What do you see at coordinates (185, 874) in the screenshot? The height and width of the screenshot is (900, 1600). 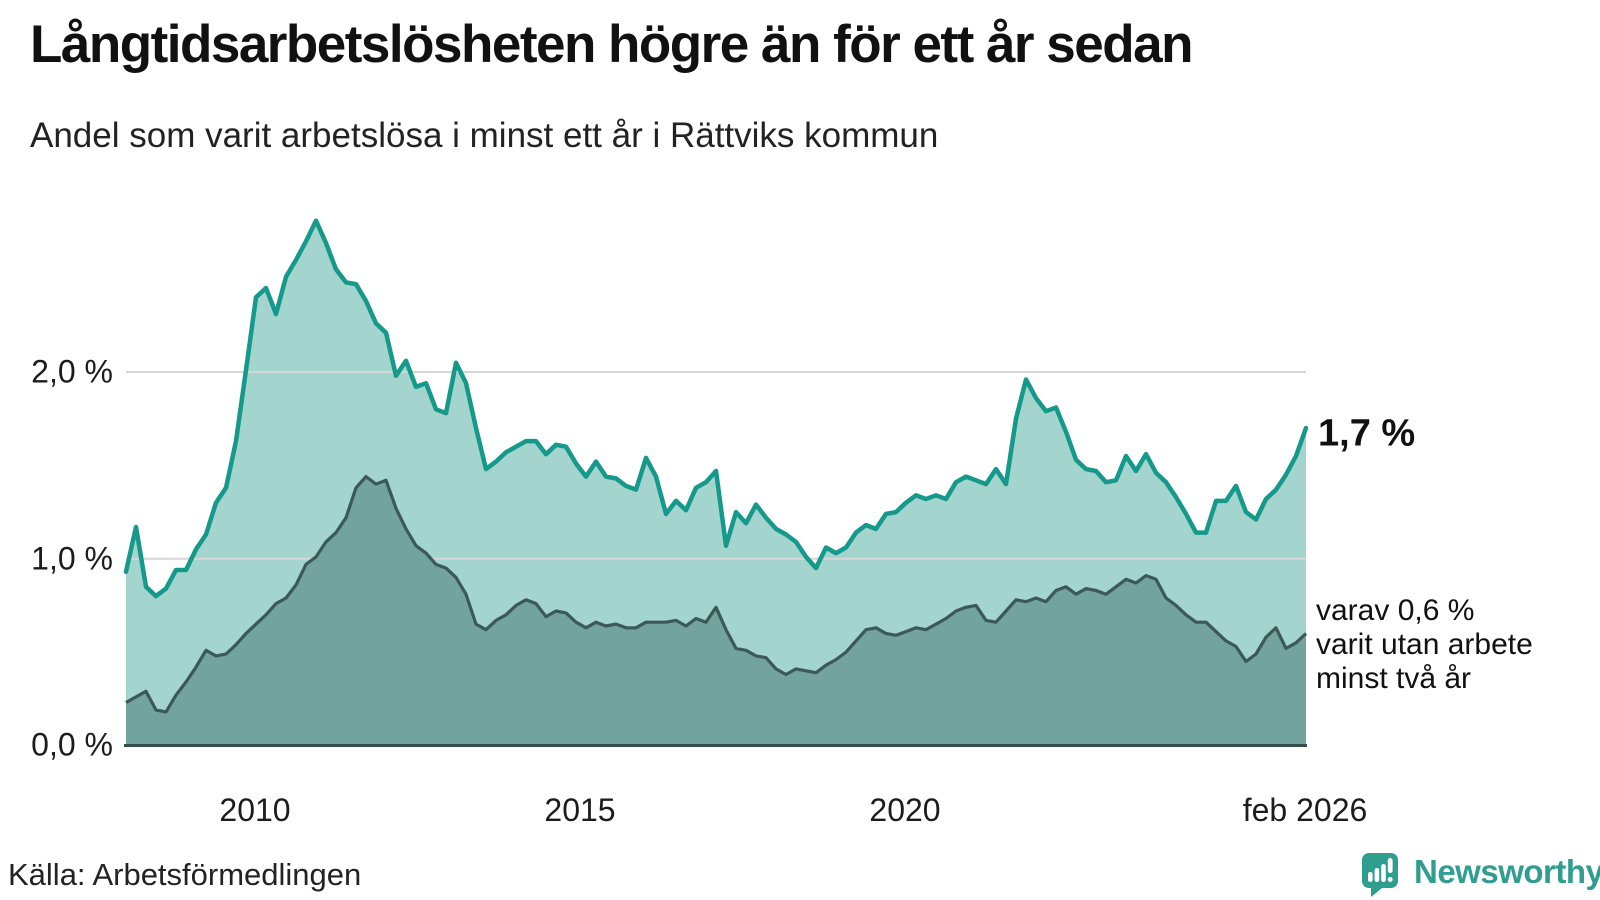 I see `source-note: Källa: Arbetsförmedlingen` at bounding box center [185, 874].